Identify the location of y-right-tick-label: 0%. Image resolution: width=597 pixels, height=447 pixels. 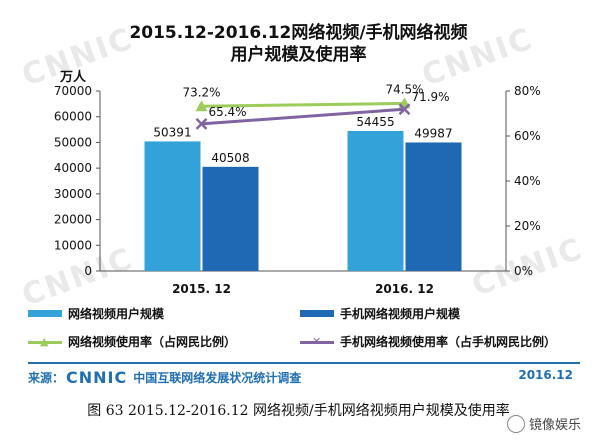
(523, 271).